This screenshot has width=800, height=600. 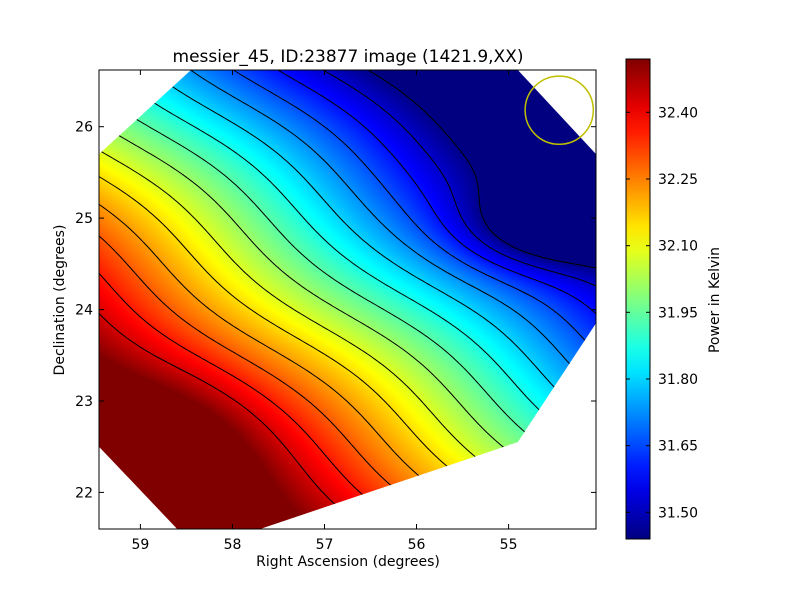 I want to click on y-tick-label-3: 25, so click(x=84, y=219).